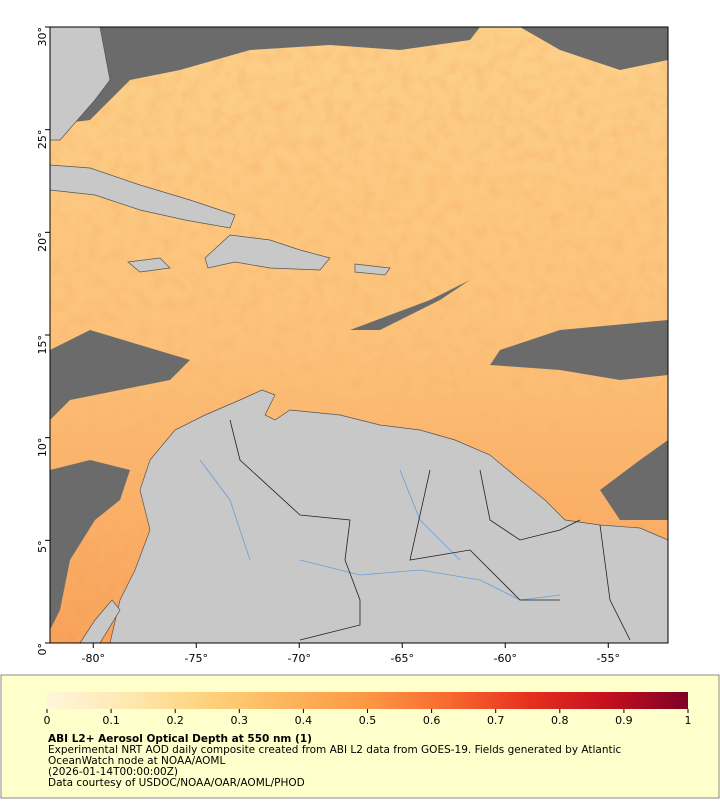 The height and width of the screenshot is (804, 720). I want to click on colorbar-tick-label: 0.7, so click(496, 720).